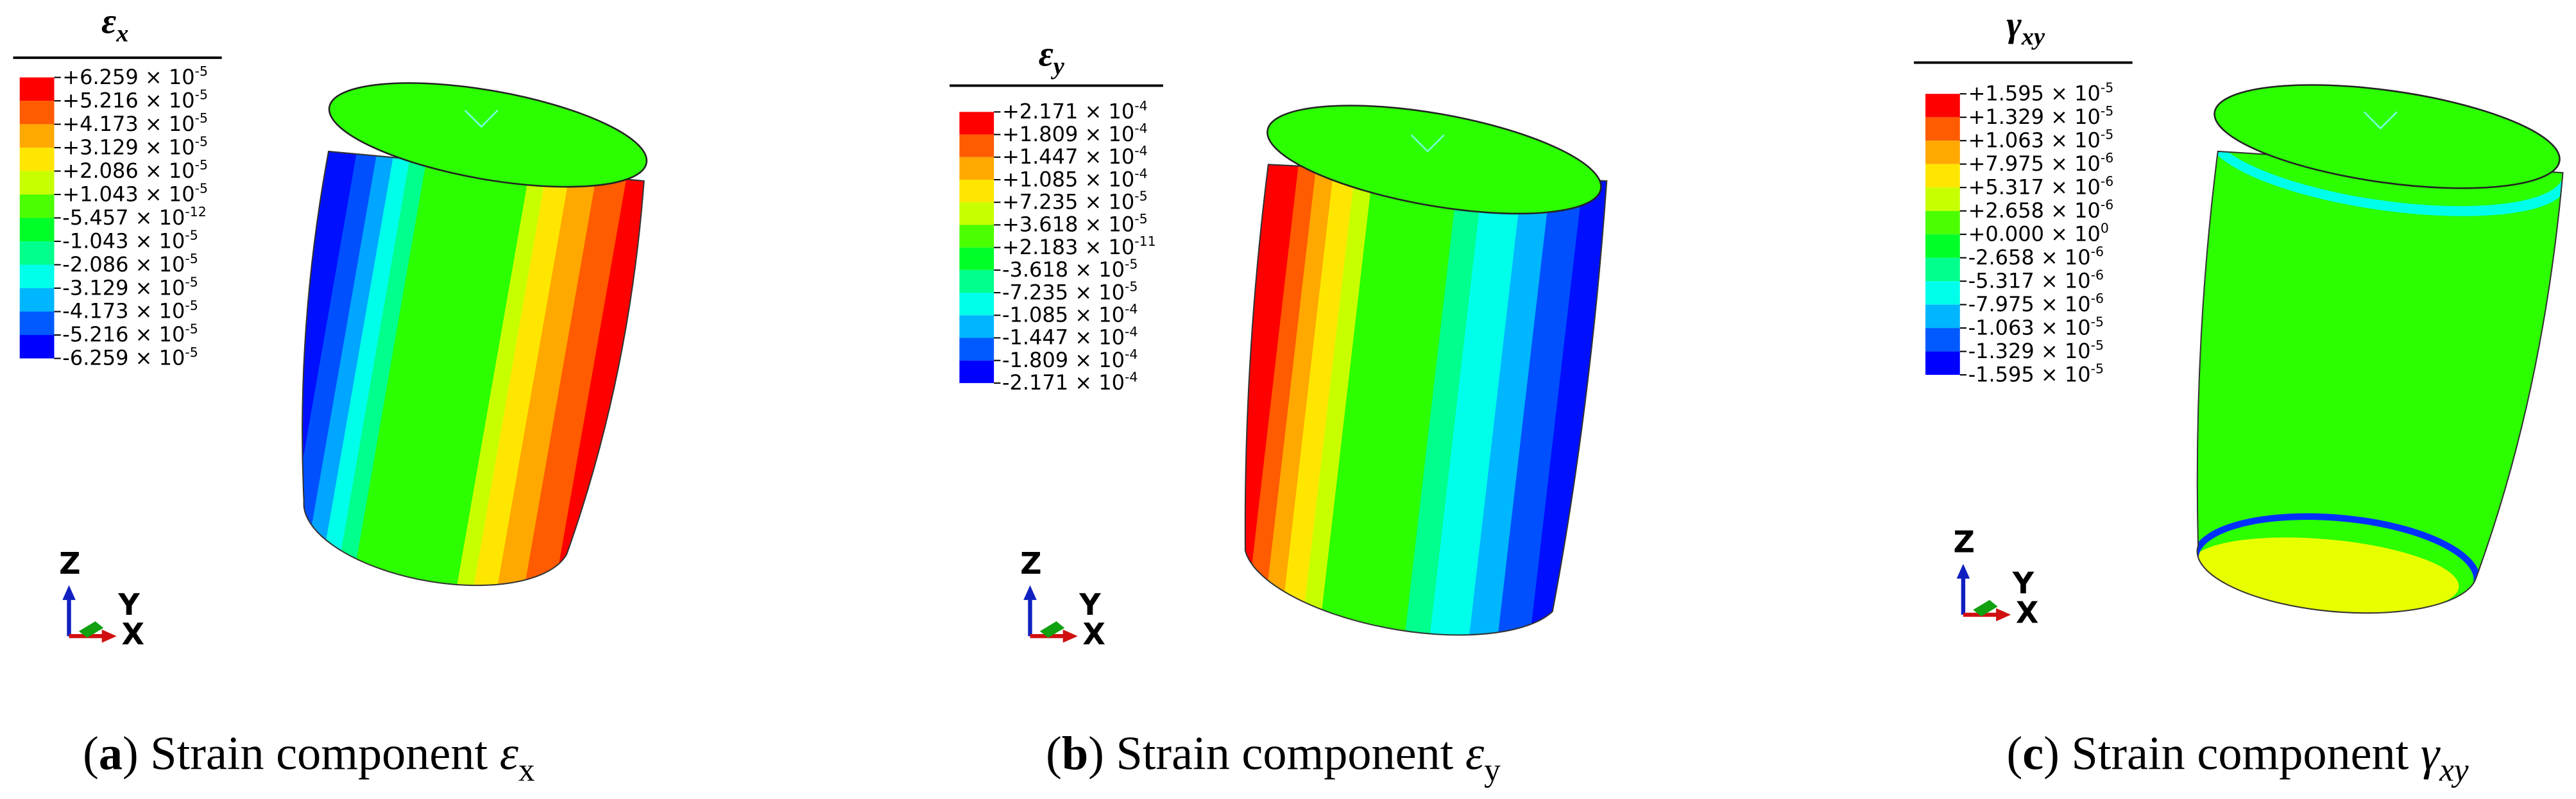 The height and width of the screenshot is (799, 2576). I want to click on legend-label: +1.447 × 10-4, so click(1075, 156).